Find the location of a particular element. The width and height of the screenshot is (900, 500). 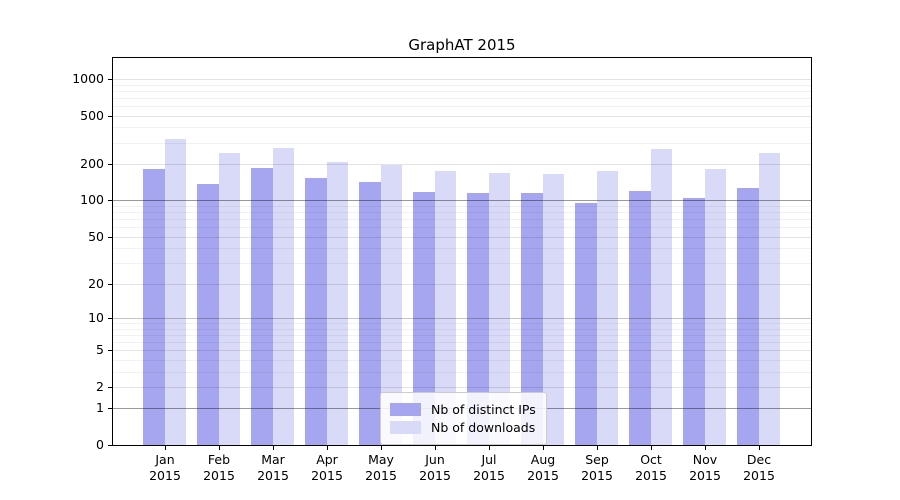

legend-item-downloads: Nb of downloads is located at coordinates (463, 427).